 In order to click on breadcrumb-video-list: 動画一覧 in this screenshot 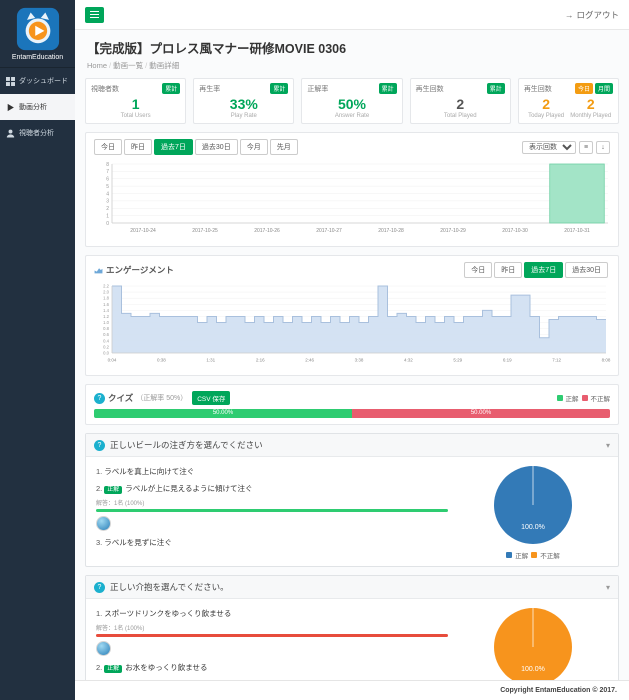, I will do `click(128, 65)`.